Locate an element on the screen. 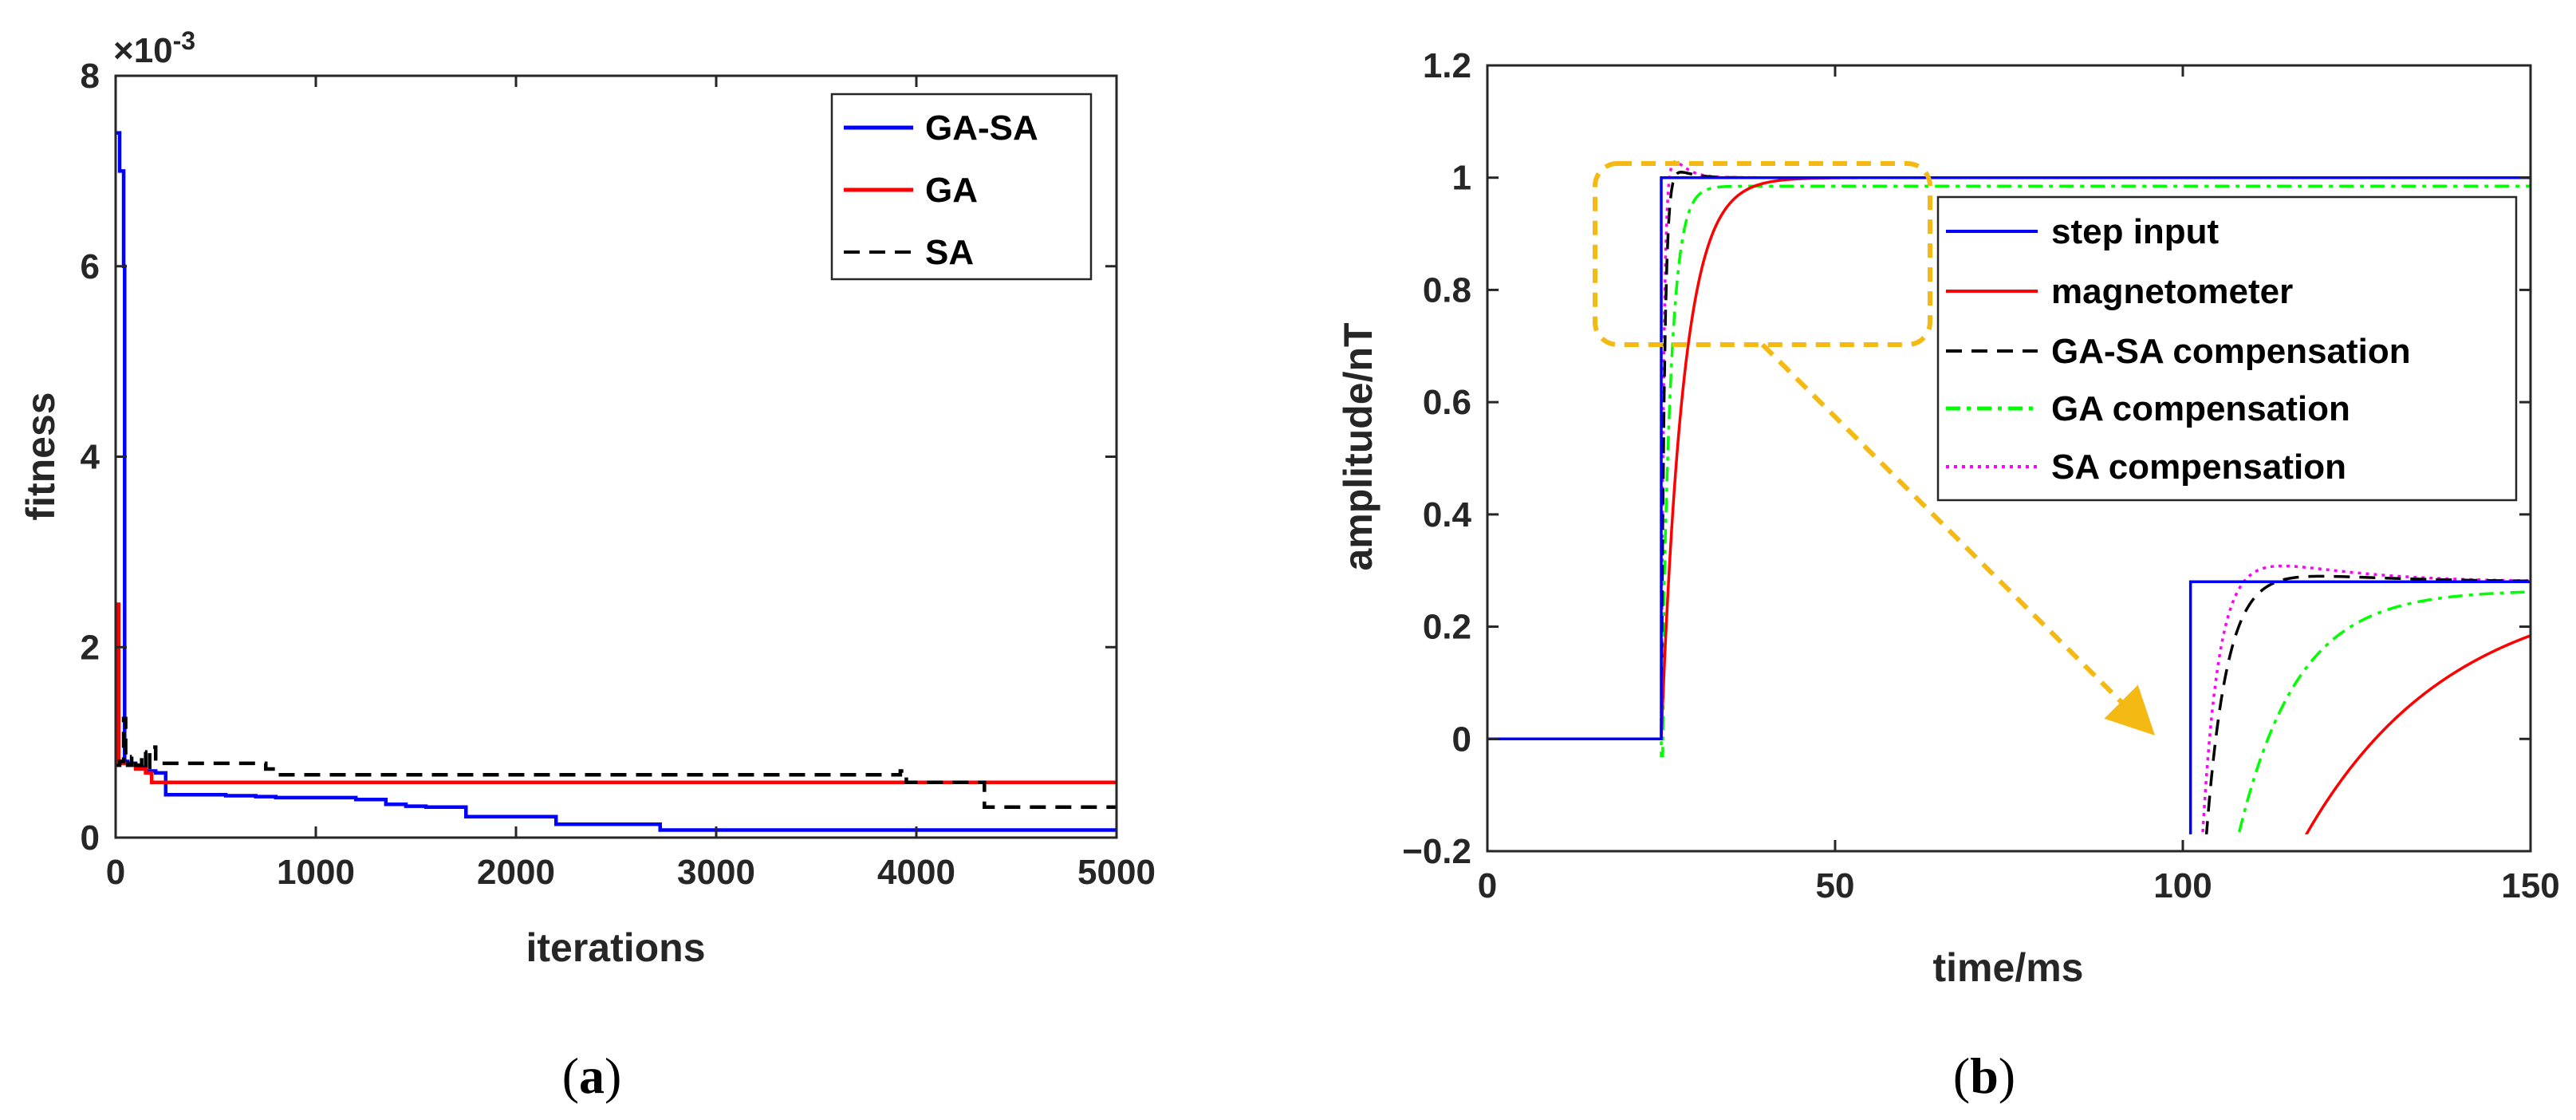 The height and width of the screenshot is (1120, 2576). chart-a-x-tick-label: 4000 is located at coordinates (916, 872).